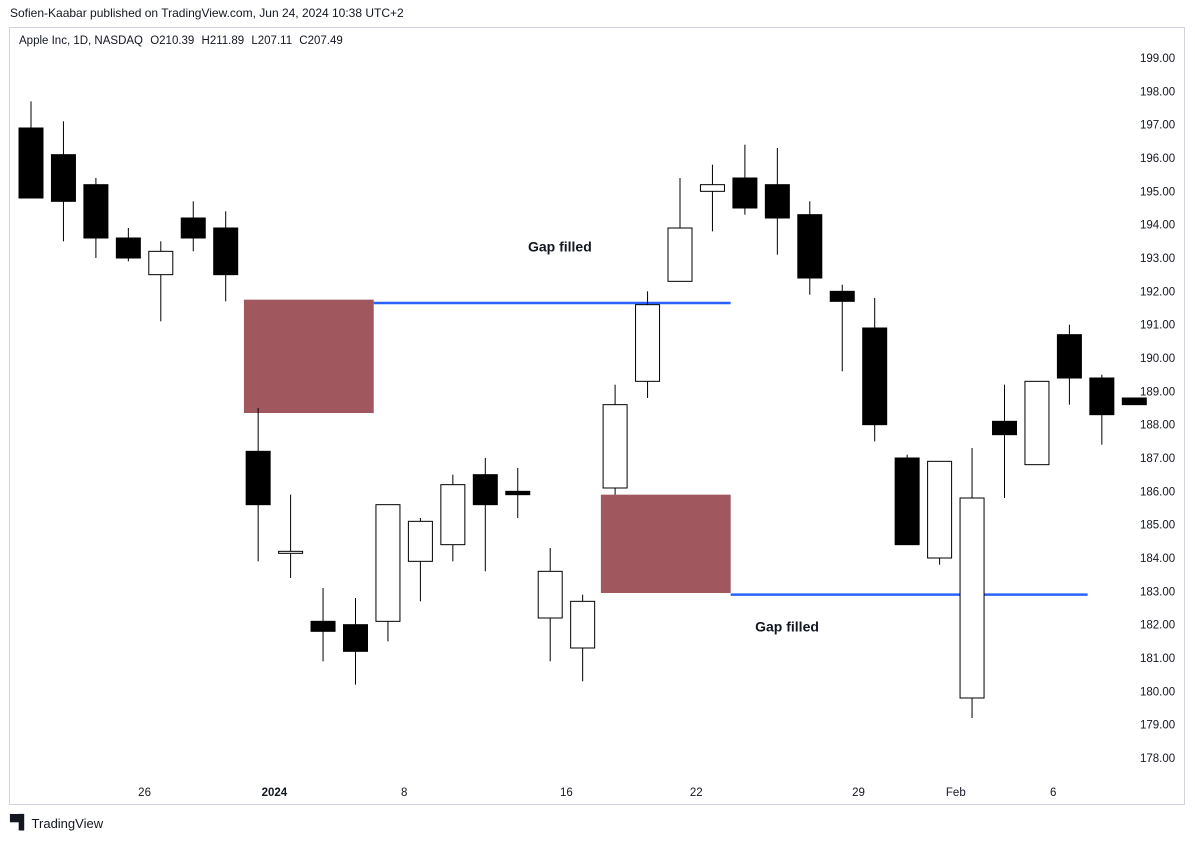 This screenshot has width=1195, height=841. I want to click on price-tick-label: 193.00, so click(1157, 259).